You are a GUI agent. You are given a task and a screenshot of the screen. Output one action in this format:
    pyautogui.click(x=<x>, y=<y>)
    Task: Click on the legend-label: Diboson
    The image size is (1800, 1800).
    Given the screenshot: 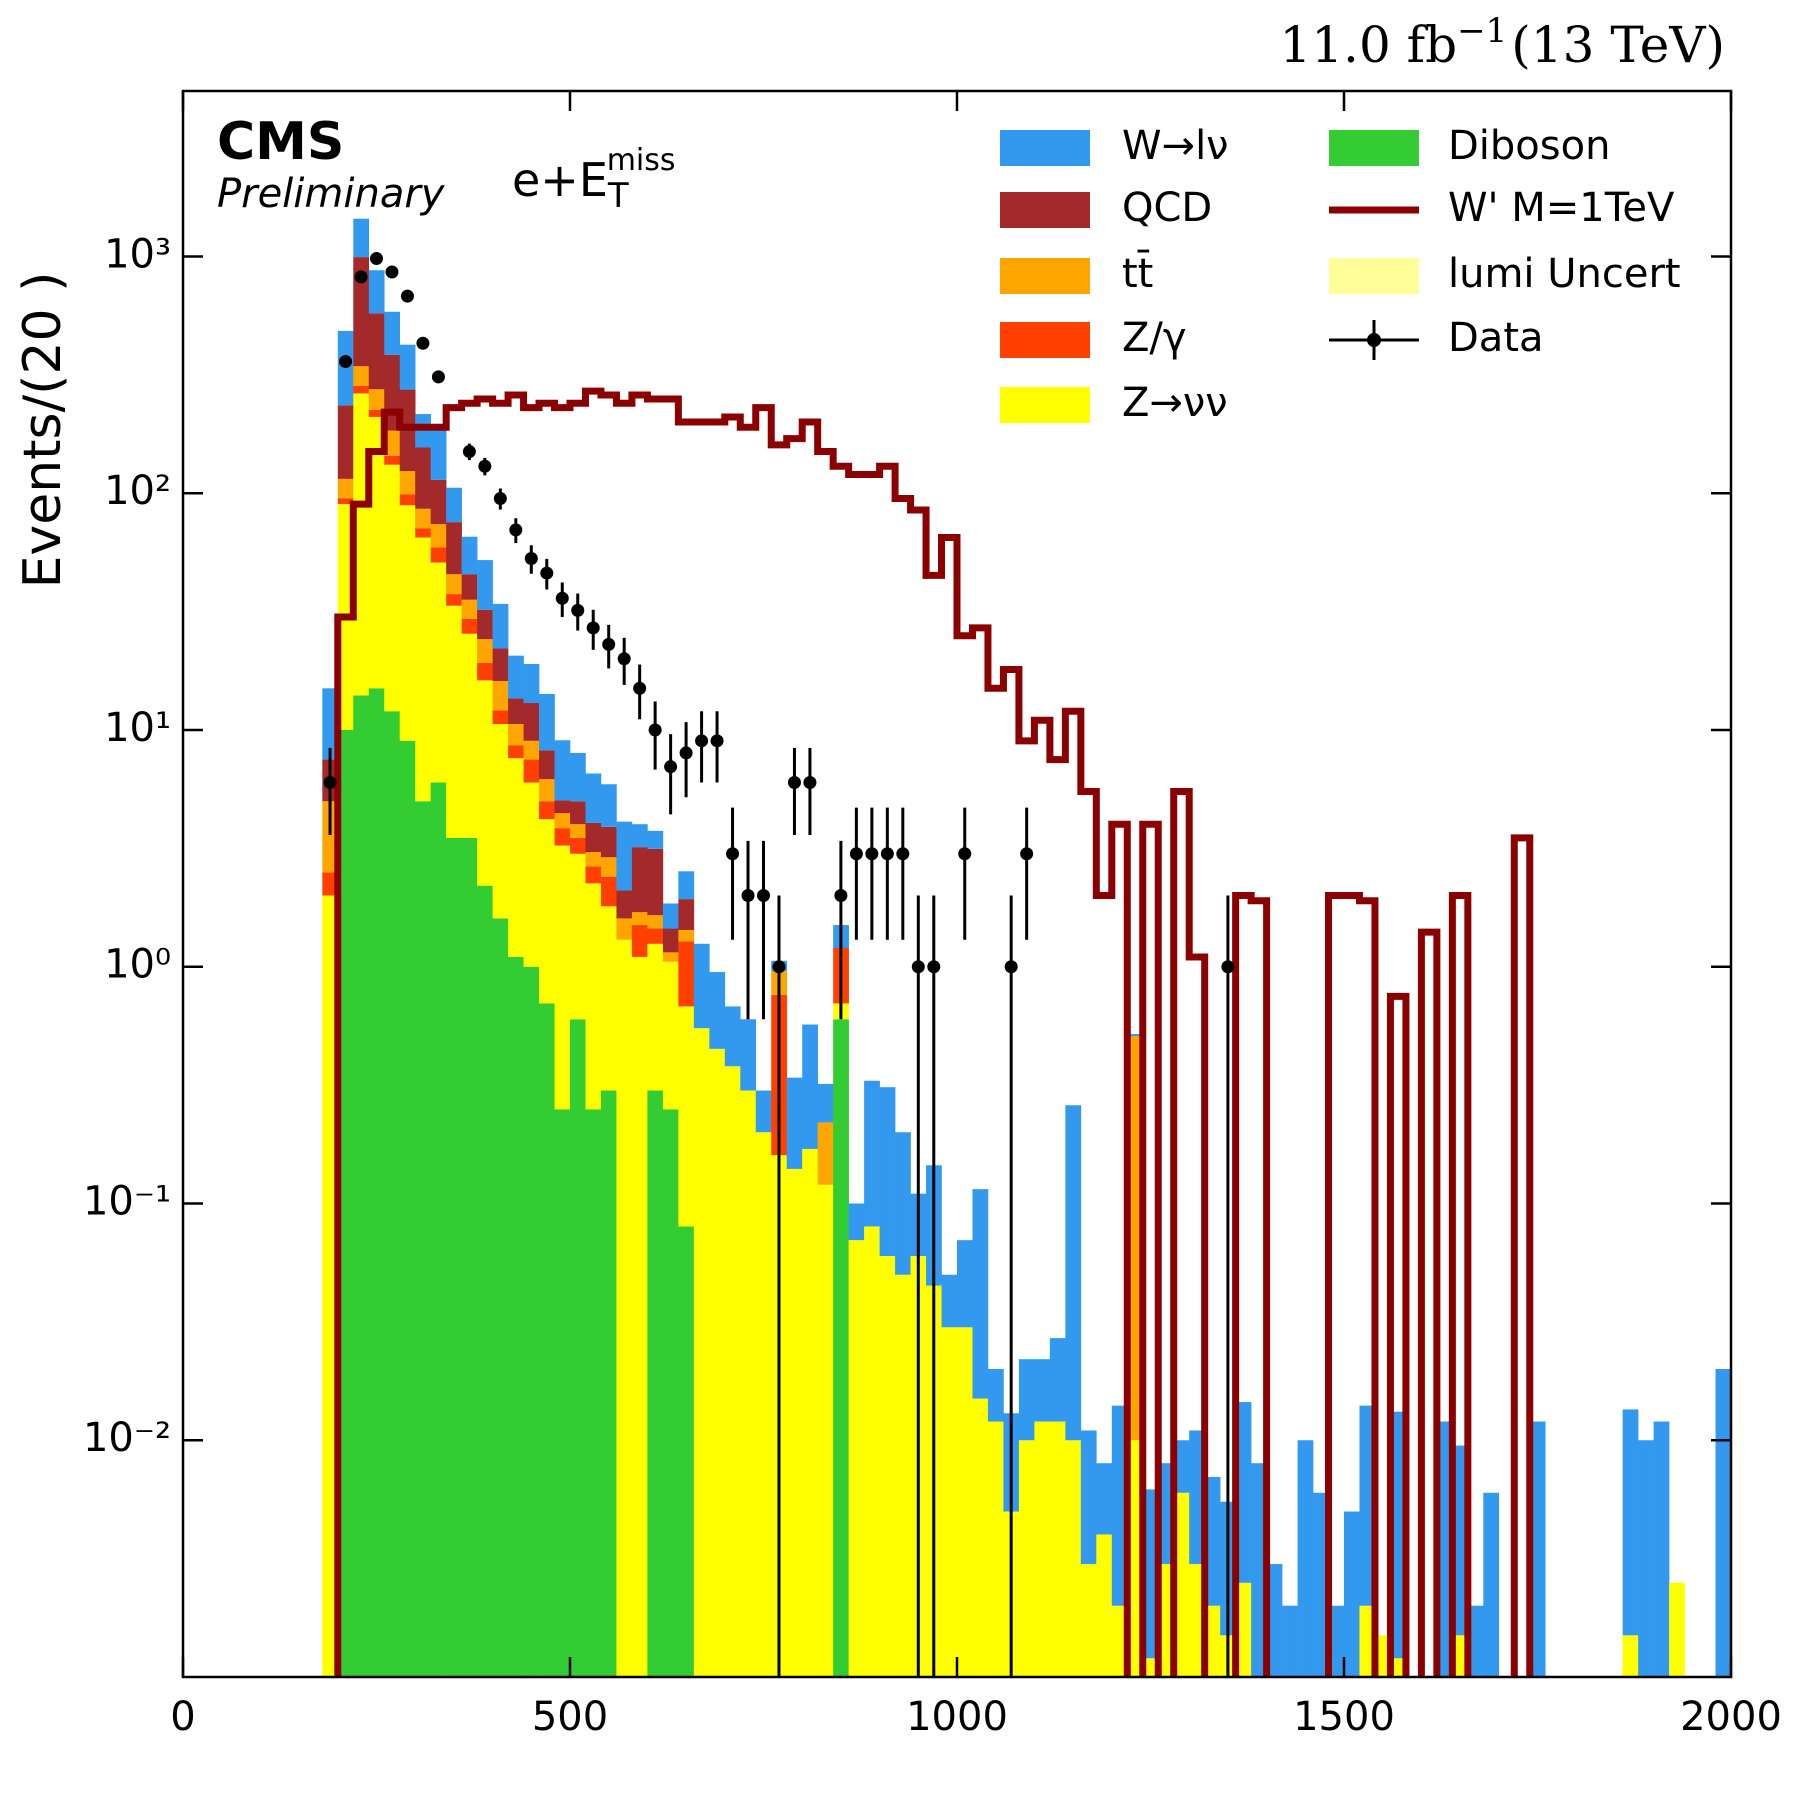 What is the action you would take?
    pyautogui.click(x=1529, y=146)
    